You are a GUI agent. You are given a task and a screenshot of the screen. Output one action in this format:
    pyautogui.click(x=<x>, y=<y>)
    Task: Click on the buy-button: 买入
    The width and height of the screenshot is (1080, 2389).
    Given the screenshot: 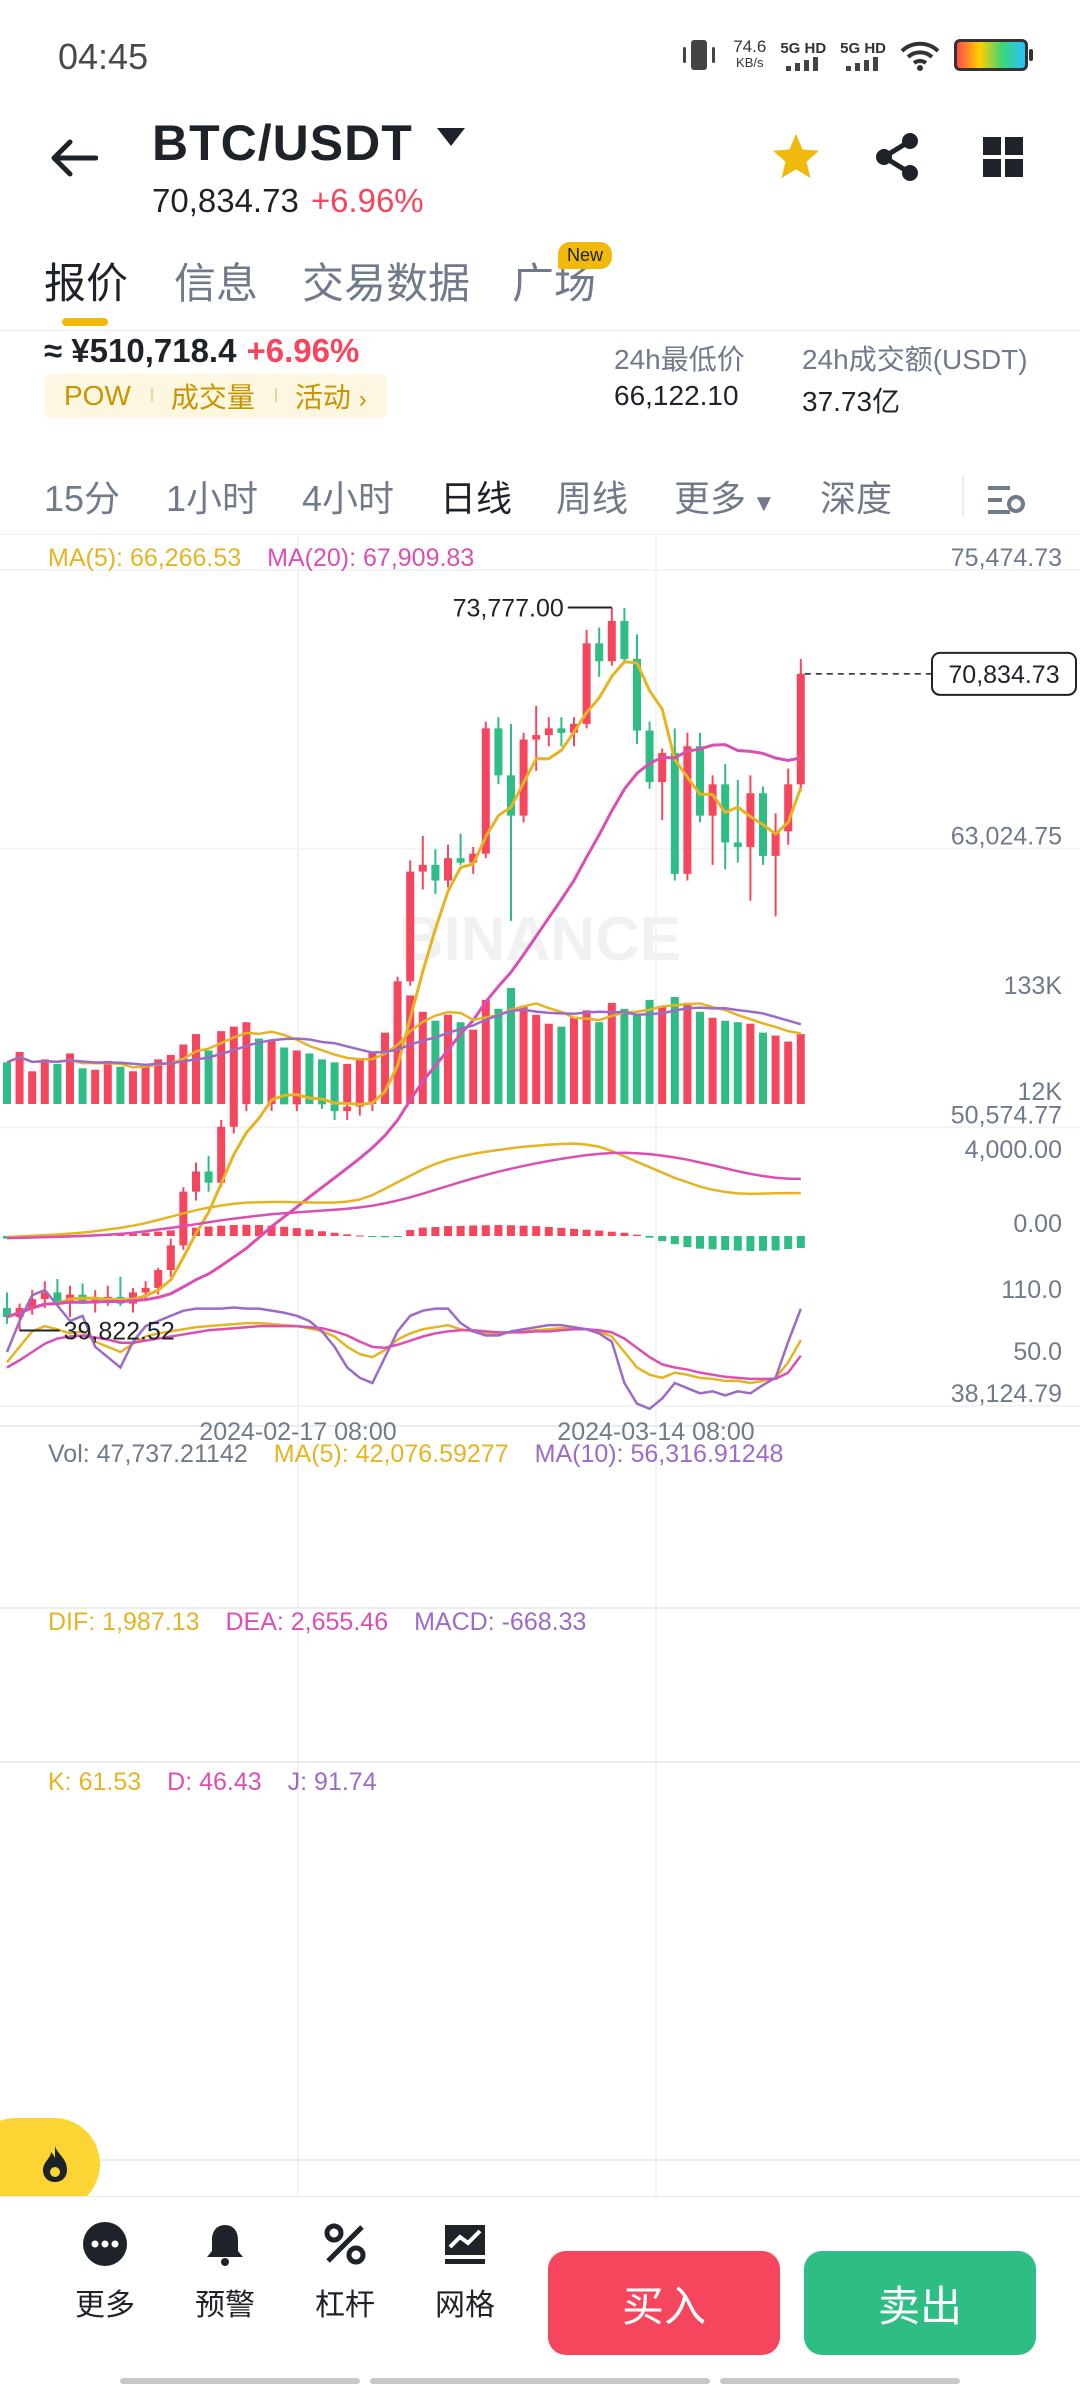 What is the action you would take?
    pyautogui.click(x=664, y=2303)
    